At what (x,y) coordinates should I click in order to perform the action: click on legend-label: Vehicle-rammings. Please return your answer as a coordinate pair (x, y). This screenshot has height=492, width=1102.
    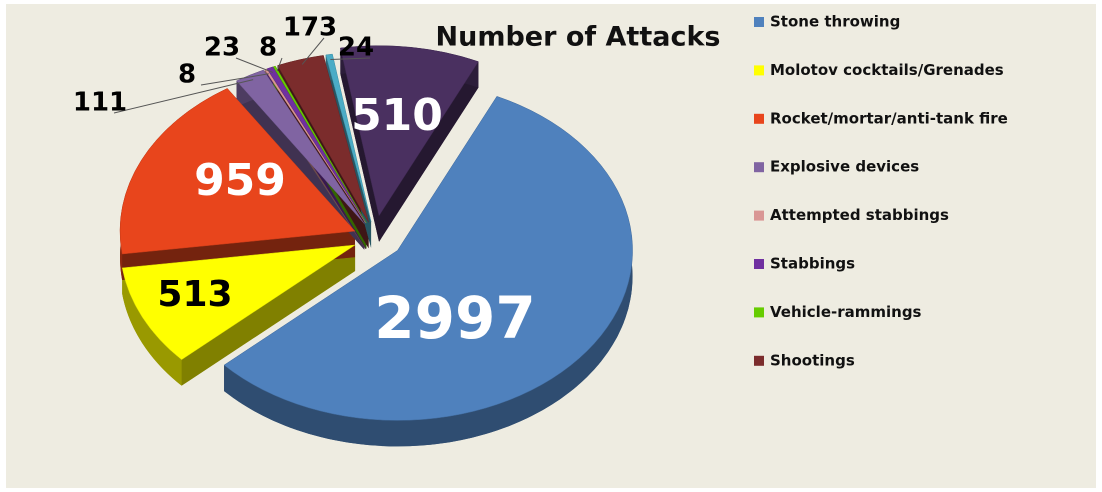
    Looking at the image, I should click on (846, 312).